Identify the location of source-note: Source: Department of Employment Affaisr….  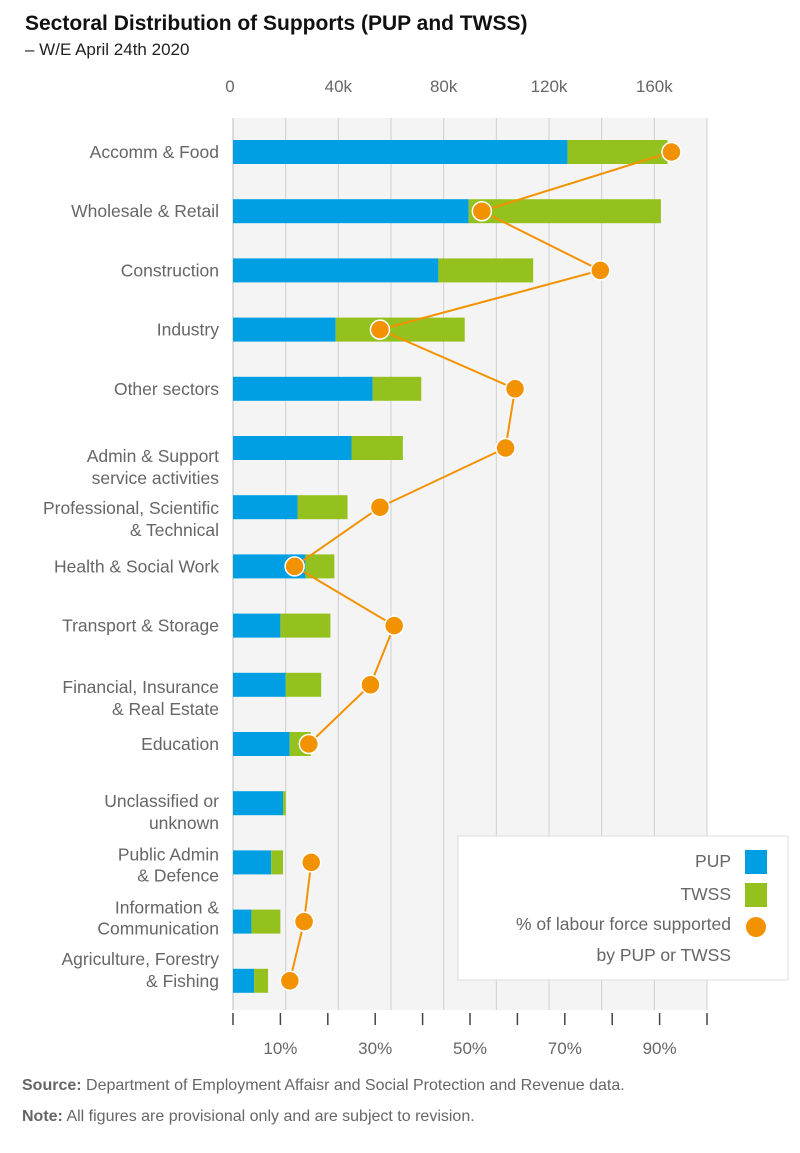
(323, 1086).